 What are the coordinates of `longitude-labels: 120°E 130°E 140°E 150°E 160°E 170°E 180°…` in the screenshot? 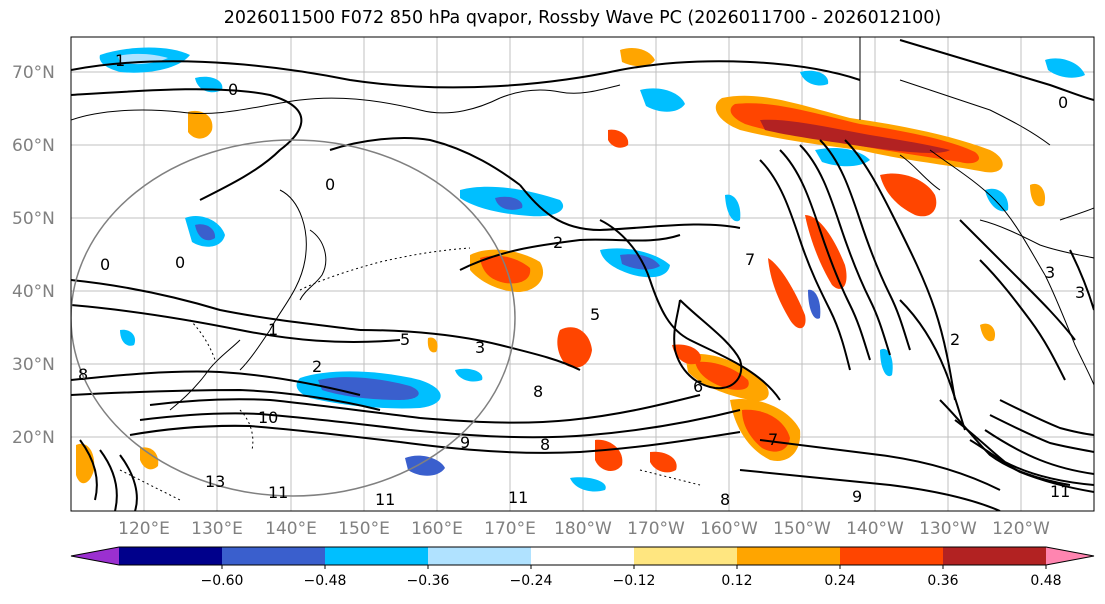 It's located at (584, 529).